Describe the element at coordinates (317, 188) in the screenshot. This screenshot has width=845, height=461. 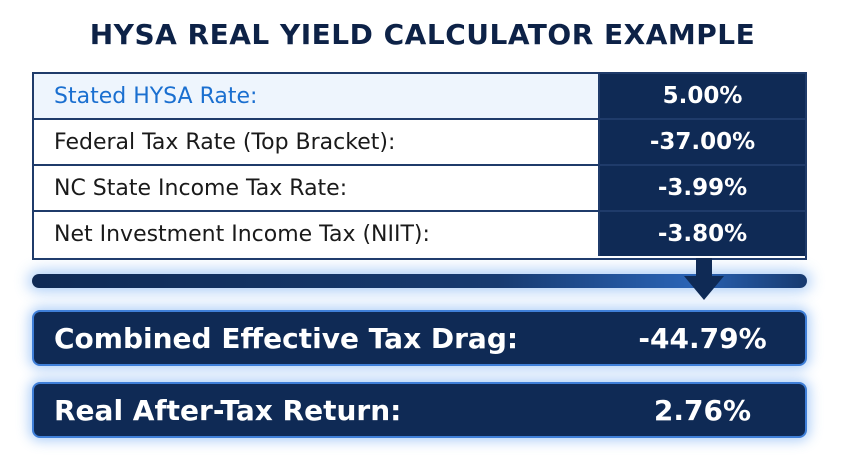
I see `state-tax-label: NC State Income Tax Rate:` at that location.